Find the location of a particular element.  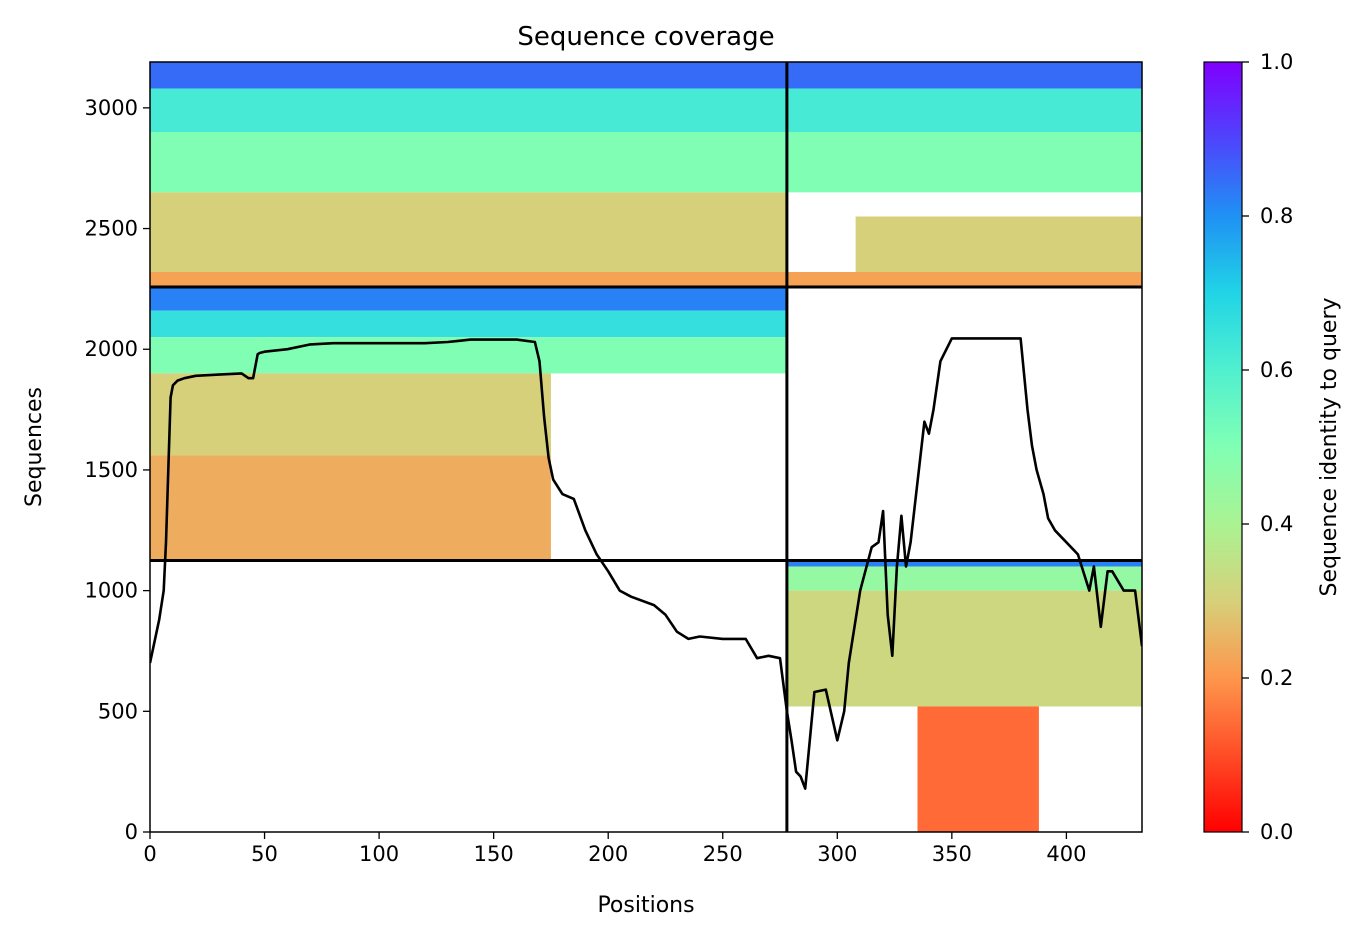

chart-title: Sequence coverage is located at coordinates (645, 37).